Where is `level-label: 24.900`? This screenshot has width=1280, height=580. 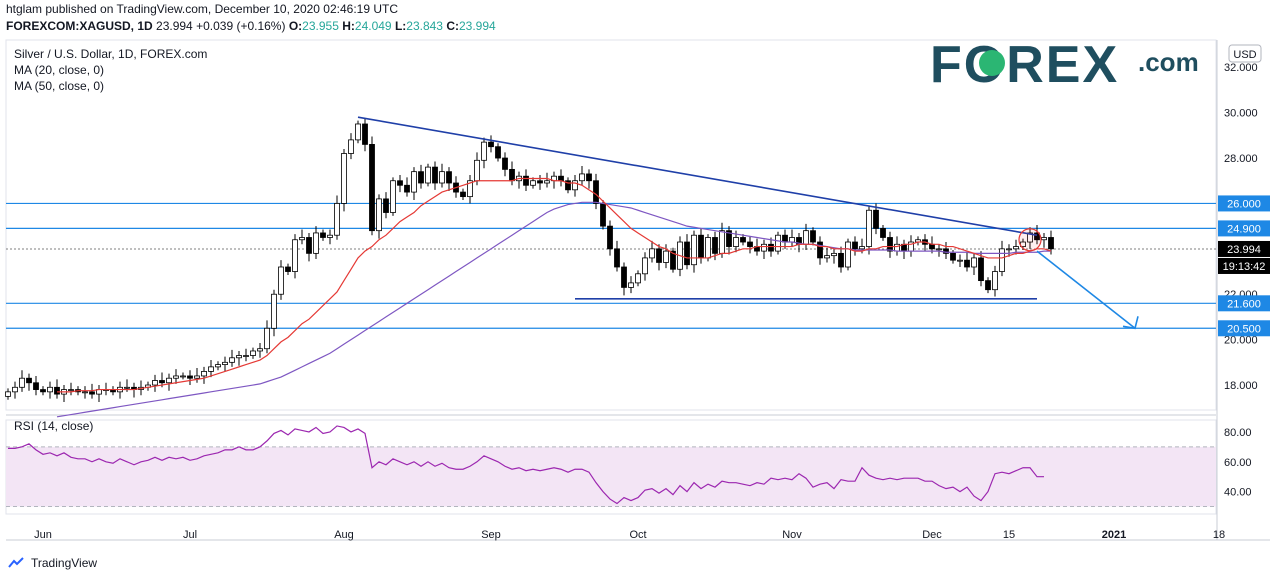
level-label: 24.900 is located at coordinates (1244, 229).